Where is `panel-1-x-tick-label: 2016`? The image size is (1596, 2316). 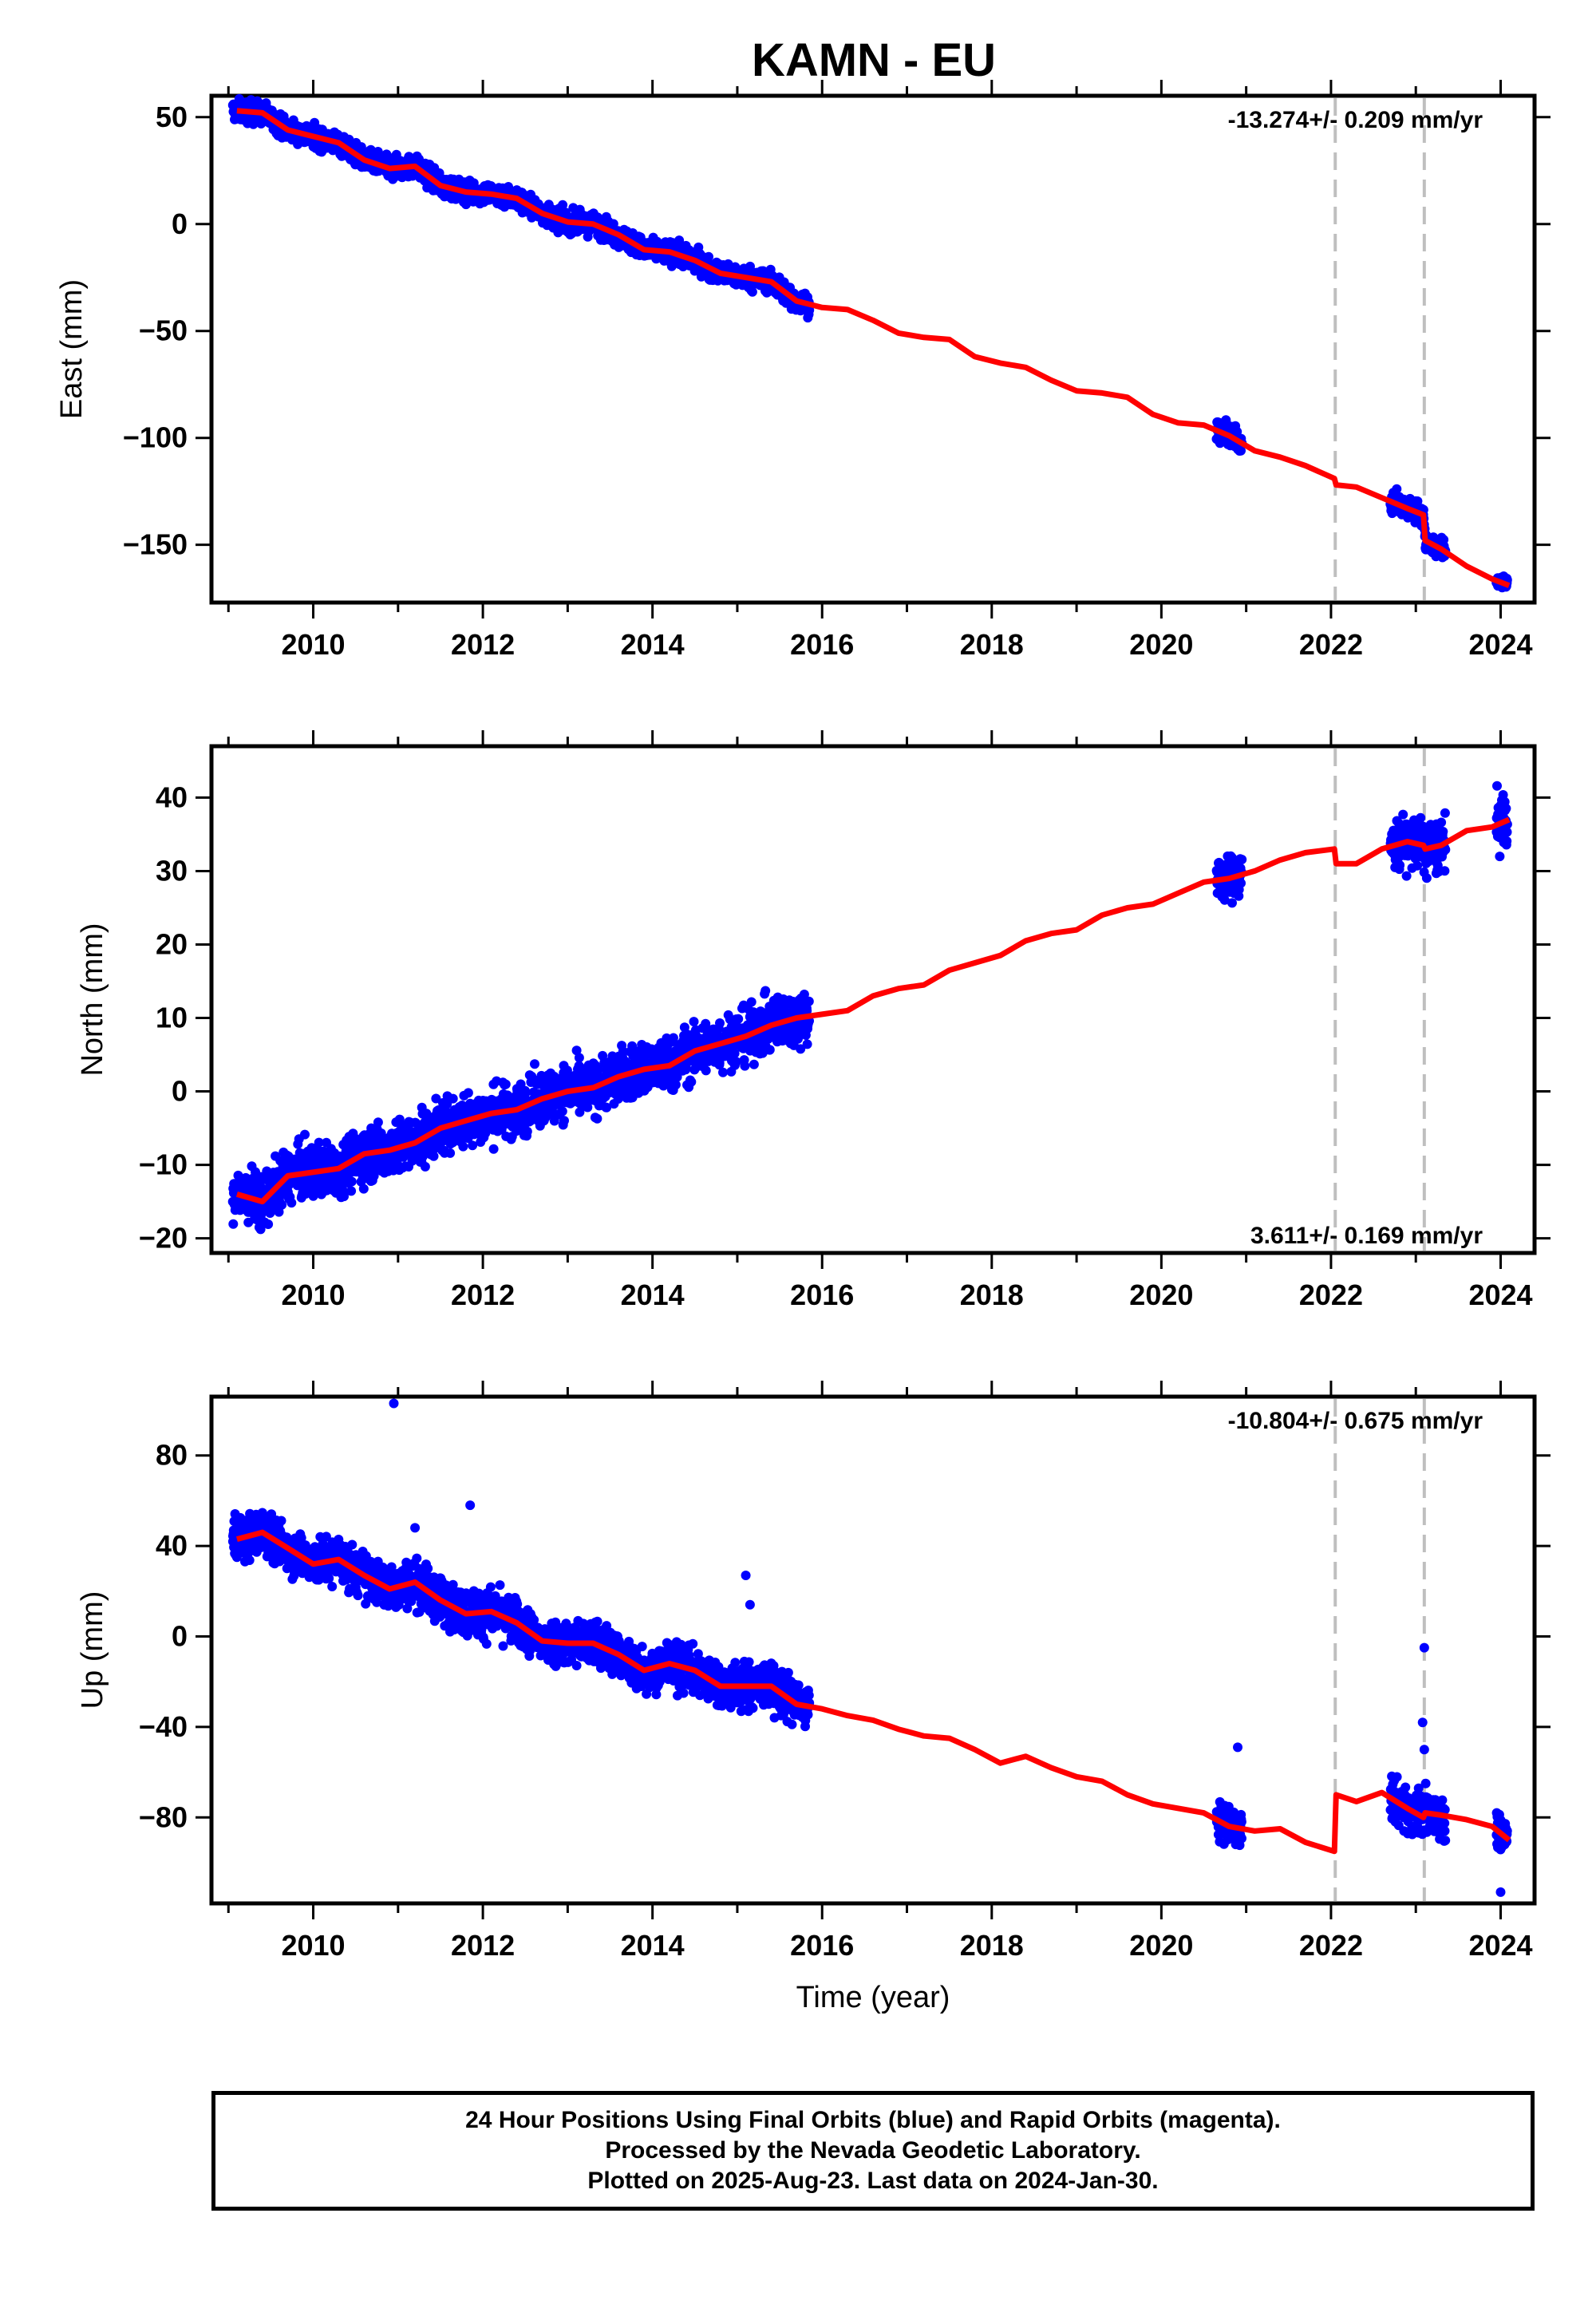 panel-1-x-tick-label: 2016 is located at coordinates (822, 644).